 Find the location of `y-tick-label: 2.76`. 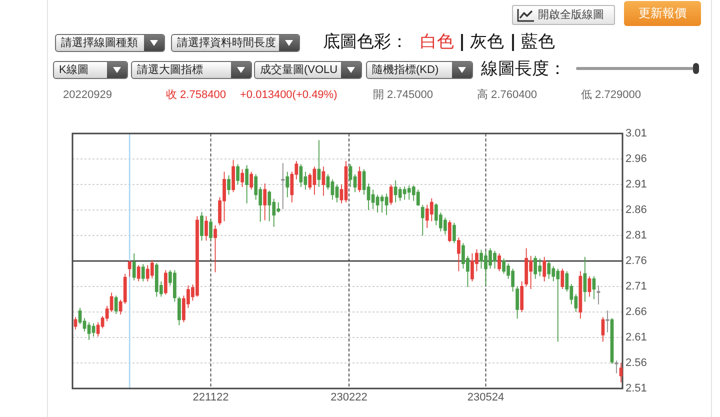

y-tick-label: 2.76 is located at coordinates (636, 260).